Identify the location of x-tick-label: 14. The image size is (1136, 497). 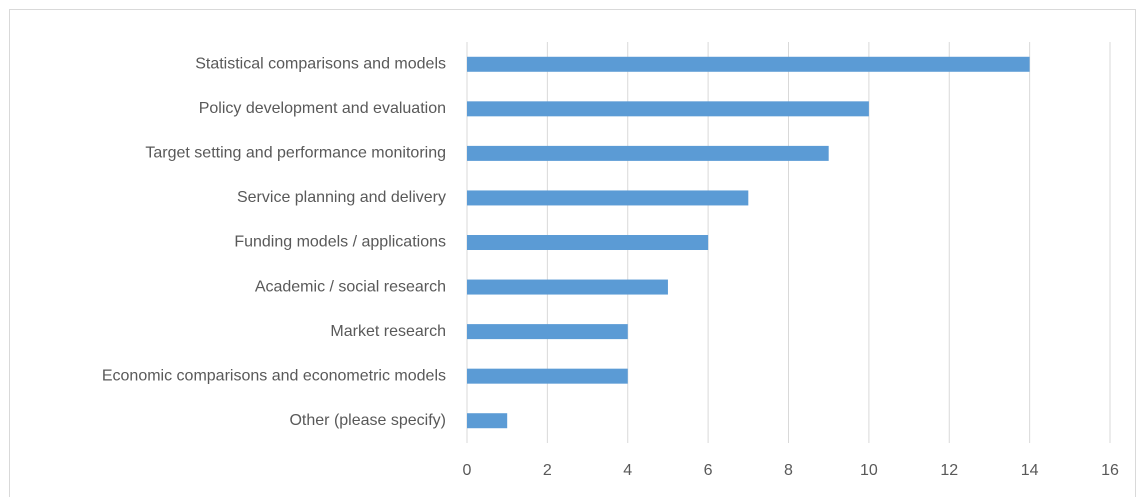
(1030, 470).